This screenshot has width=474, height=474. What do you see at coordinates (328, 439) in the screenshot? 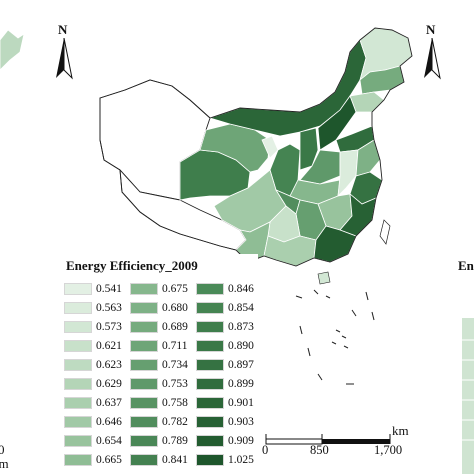
I see `scale-bar-graphic` at bounding box center [328, 439].